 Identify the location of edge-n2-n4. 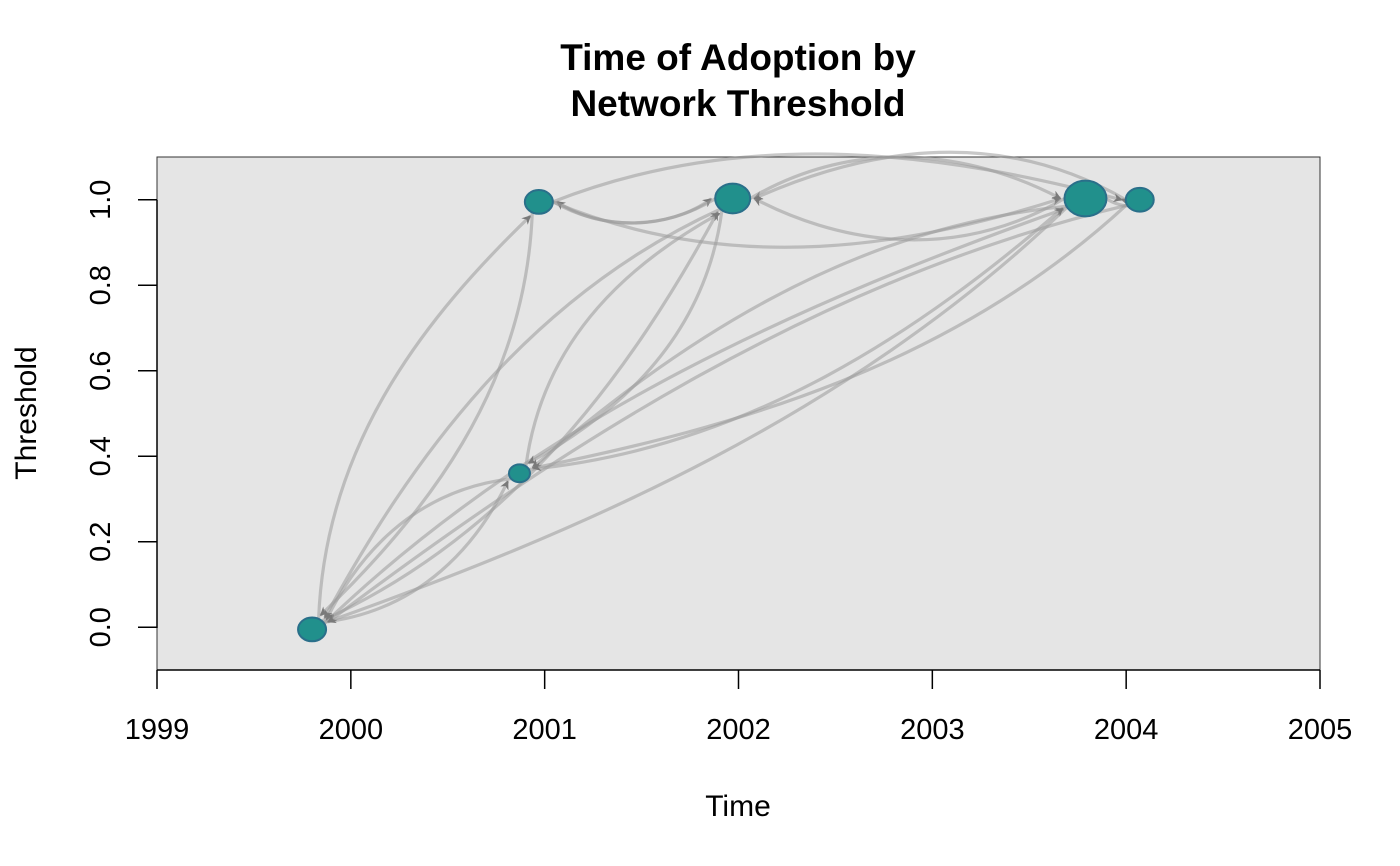
(622, 339).